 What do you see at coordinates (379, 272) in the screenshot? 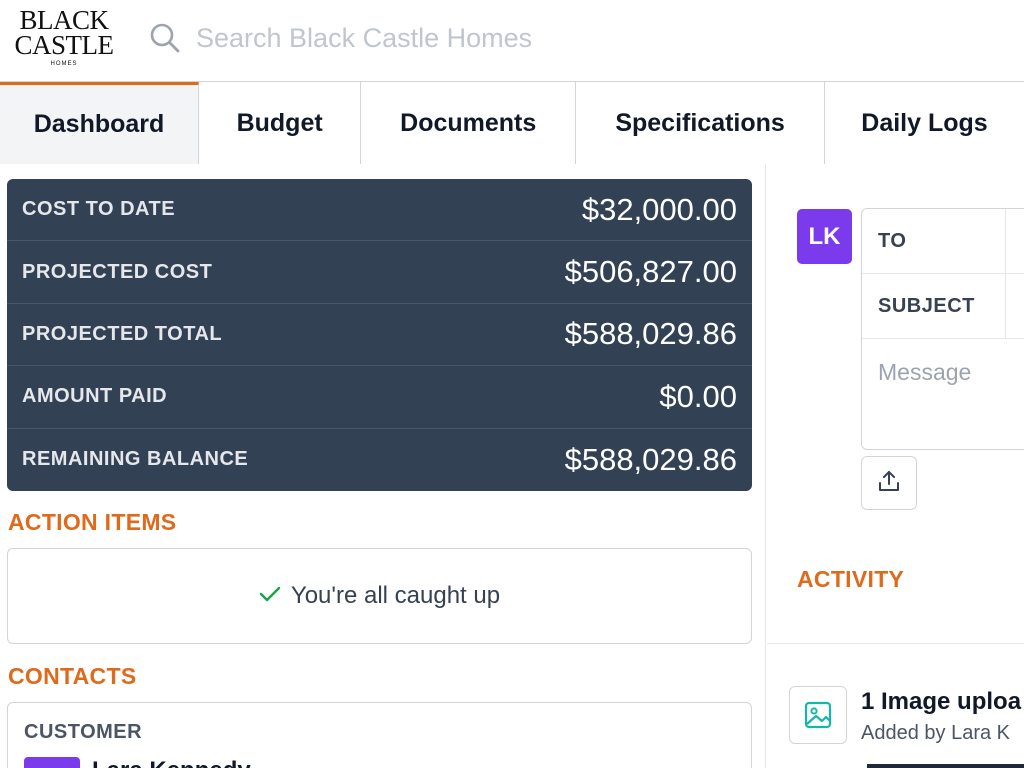
I see `summary-row-projected-cost: PROJECTED COST $506,827.00` at bounding box center [379, 272].